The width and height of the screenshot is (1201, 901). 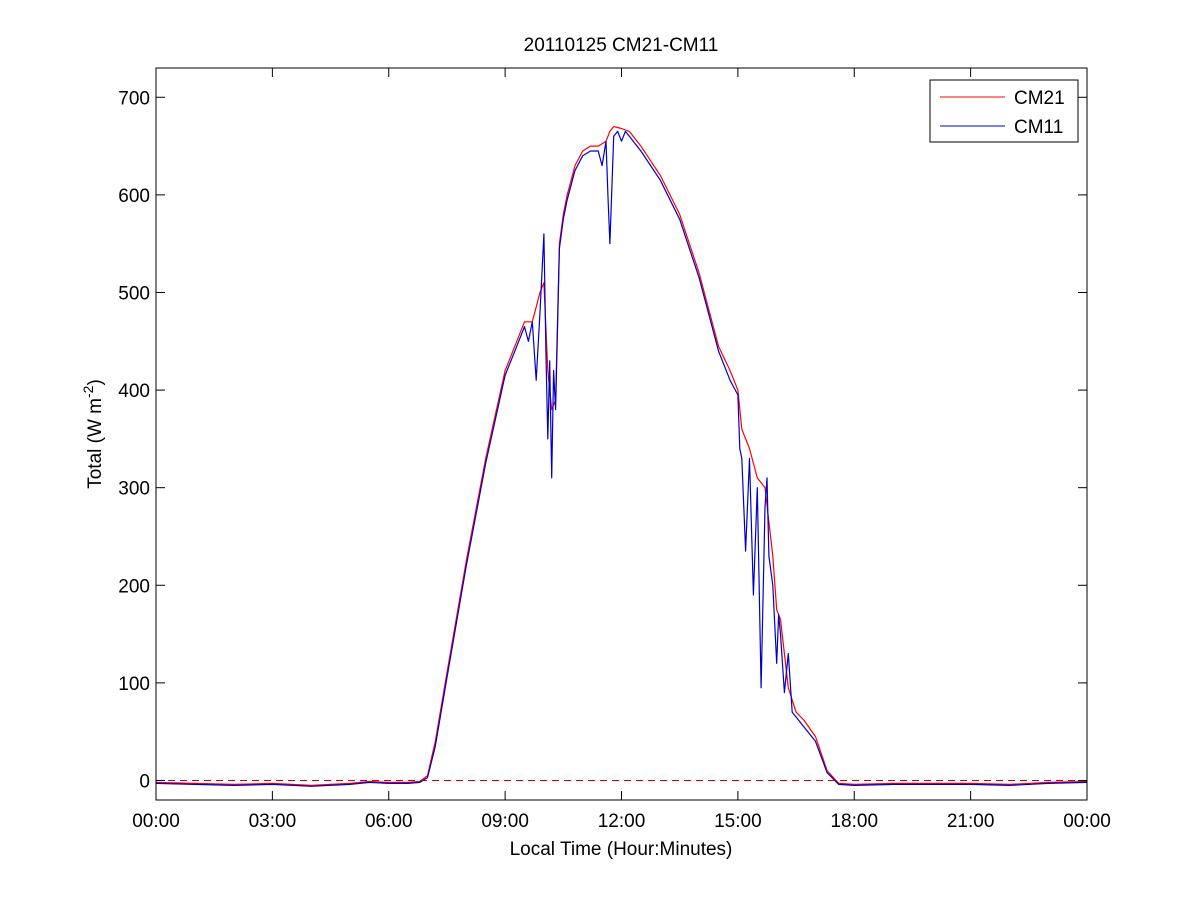 I want to click on y-tick-label: 700, so click(x=134, y=98).